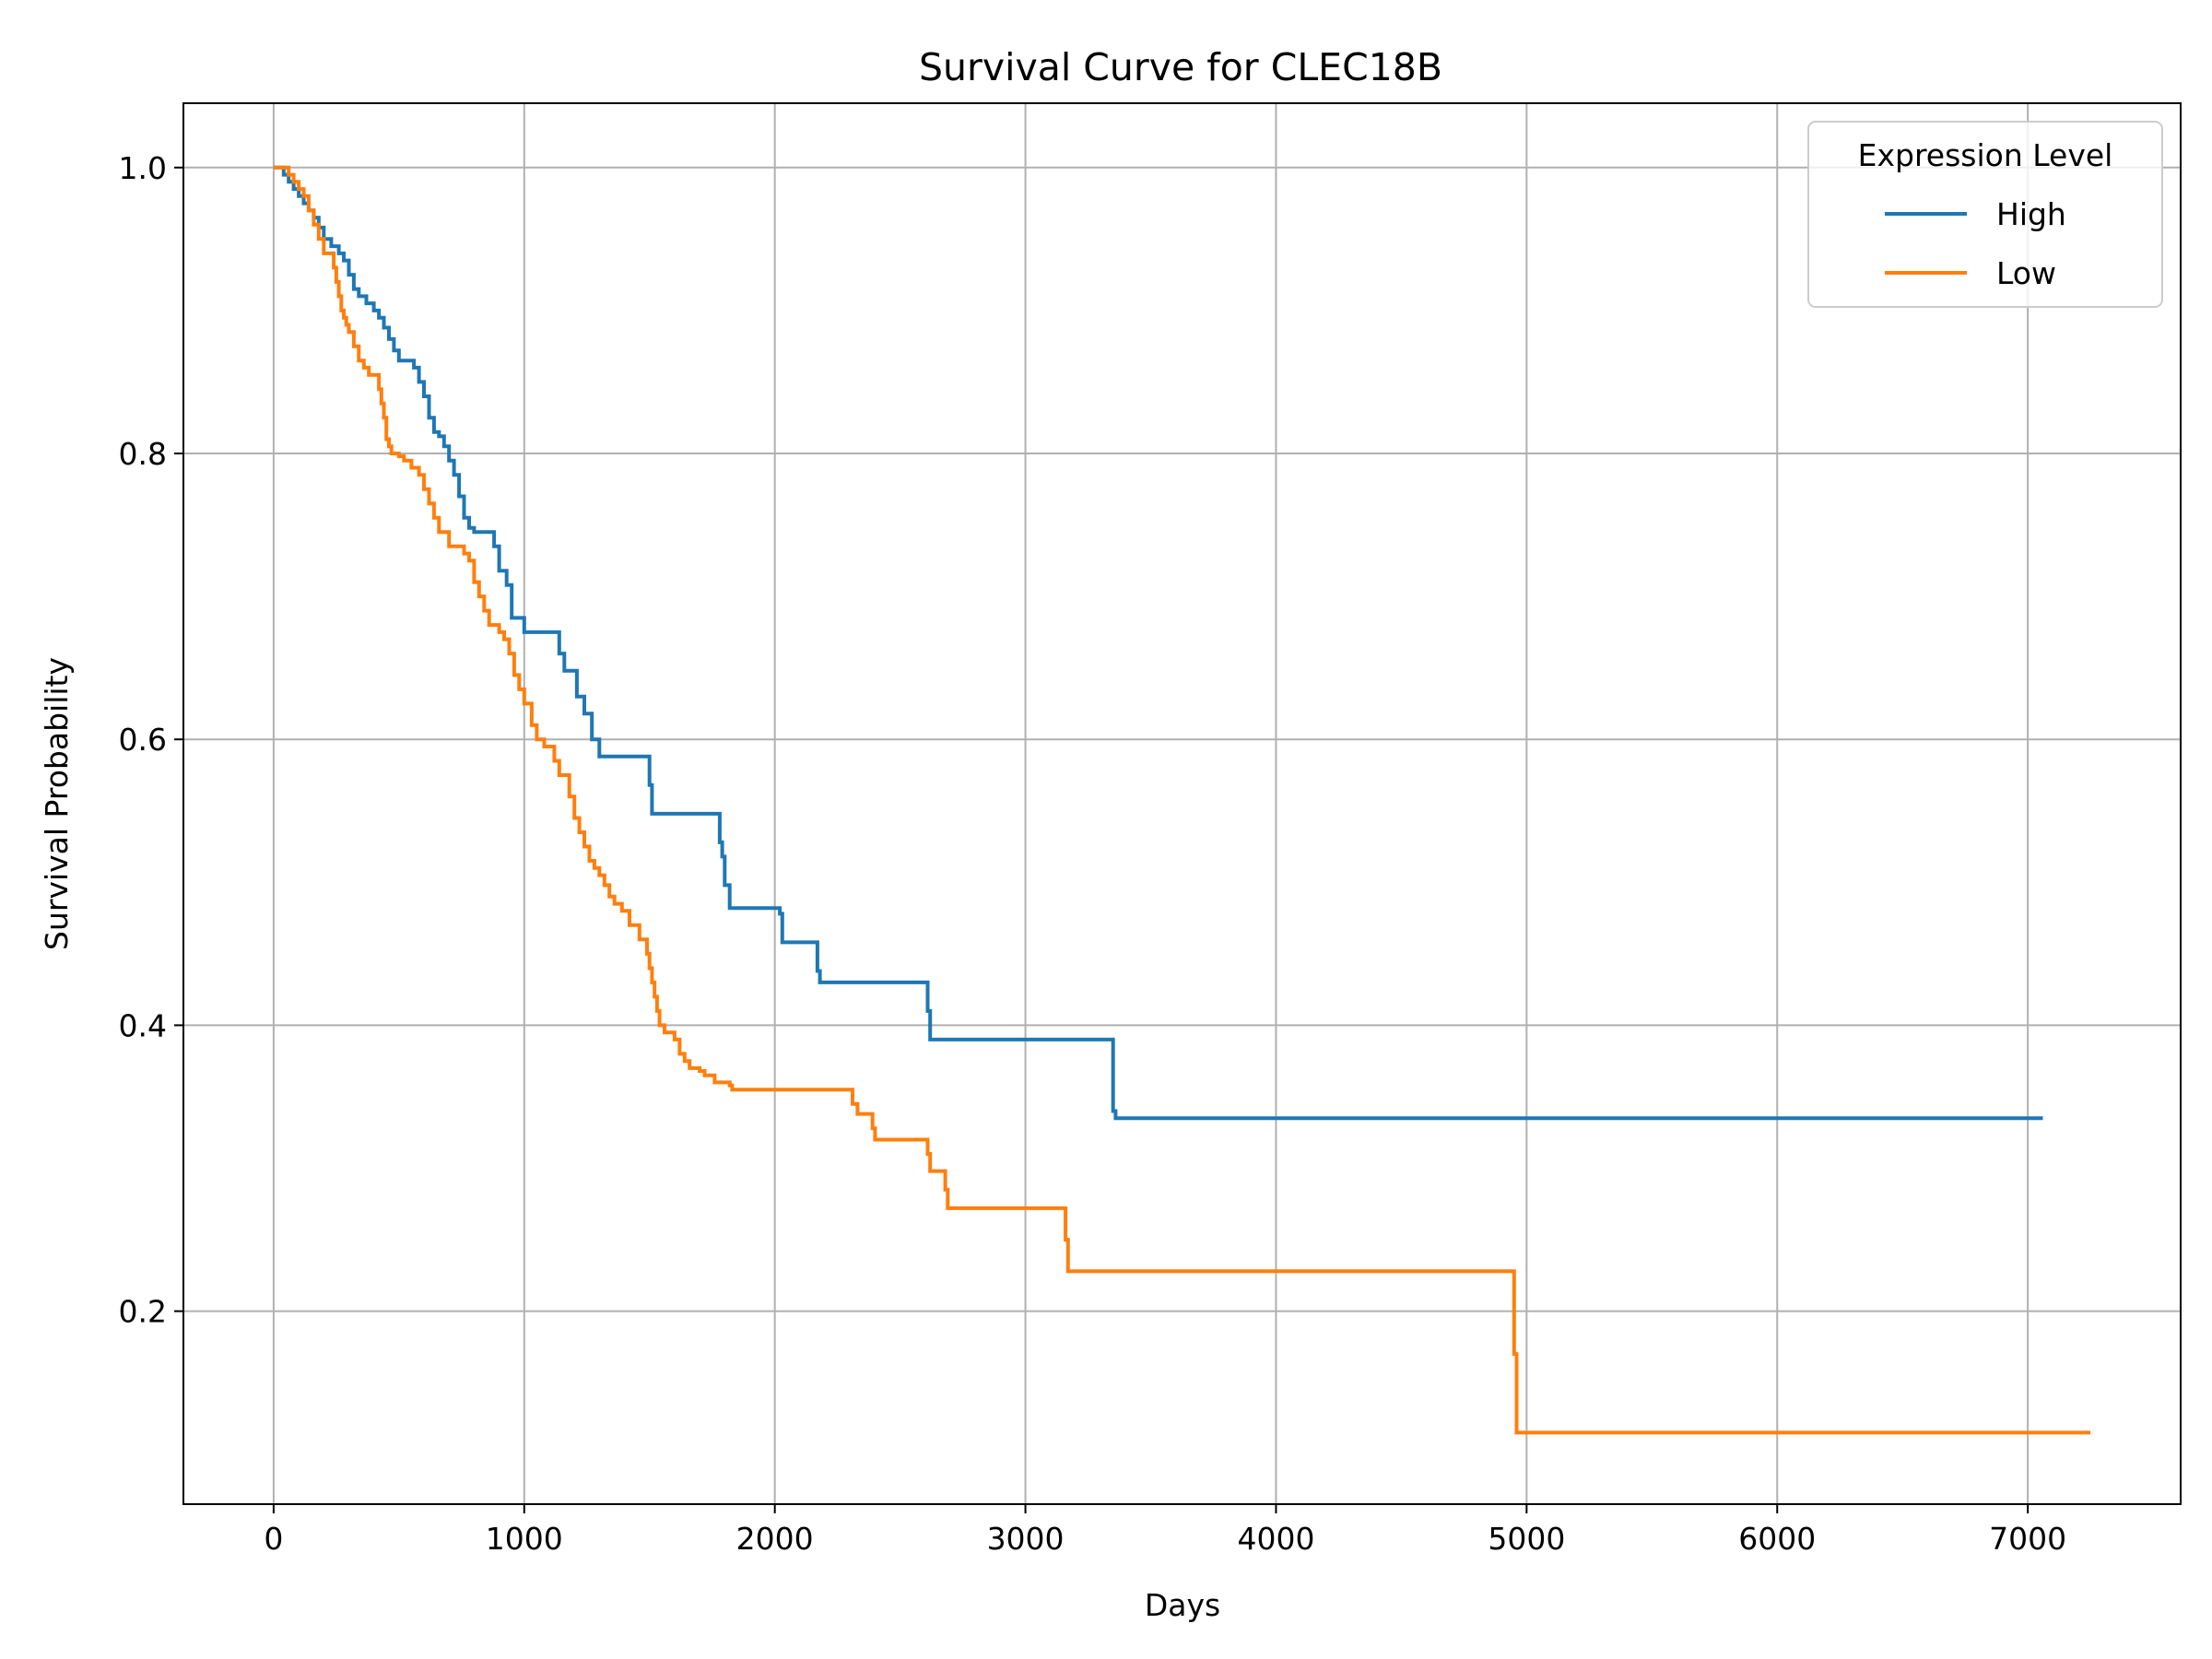  Describe the element at coordinates (1985, 155) in the screenshot. I see `legend-title: Expression Level` at that location.